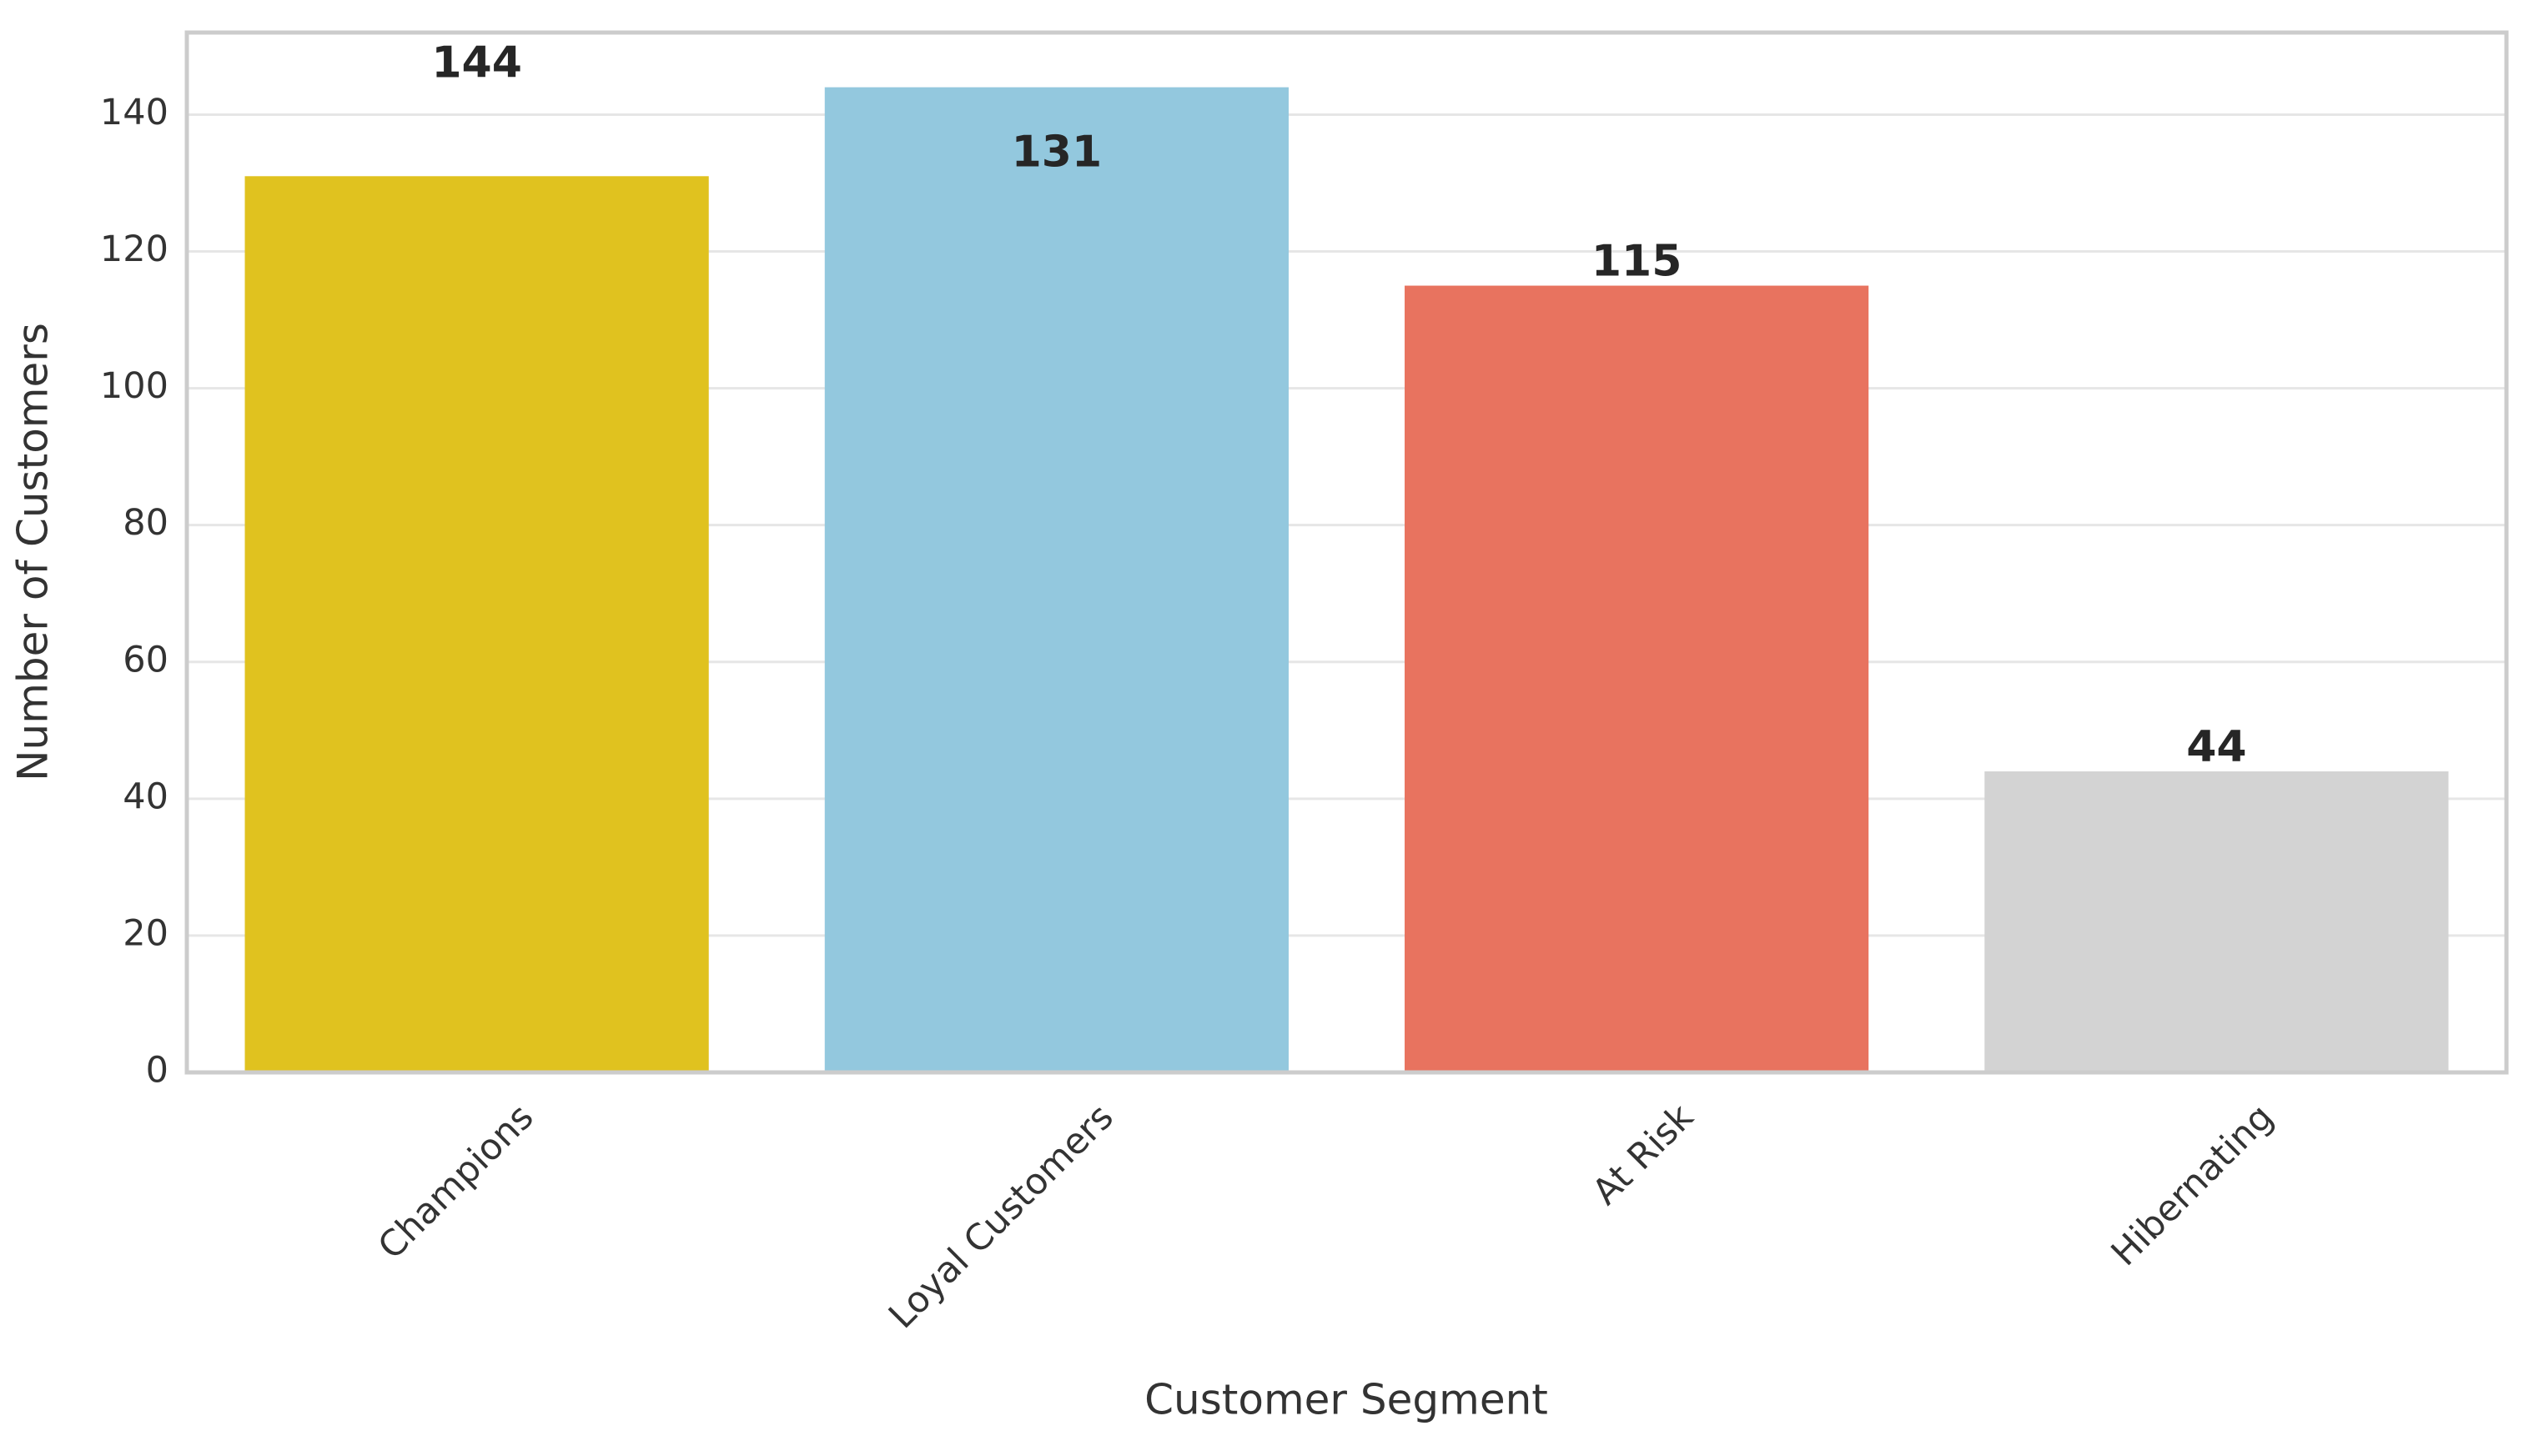 The image size is (2544, 1456). I want to click on y-tick-label: 0, so click(157, 1071).